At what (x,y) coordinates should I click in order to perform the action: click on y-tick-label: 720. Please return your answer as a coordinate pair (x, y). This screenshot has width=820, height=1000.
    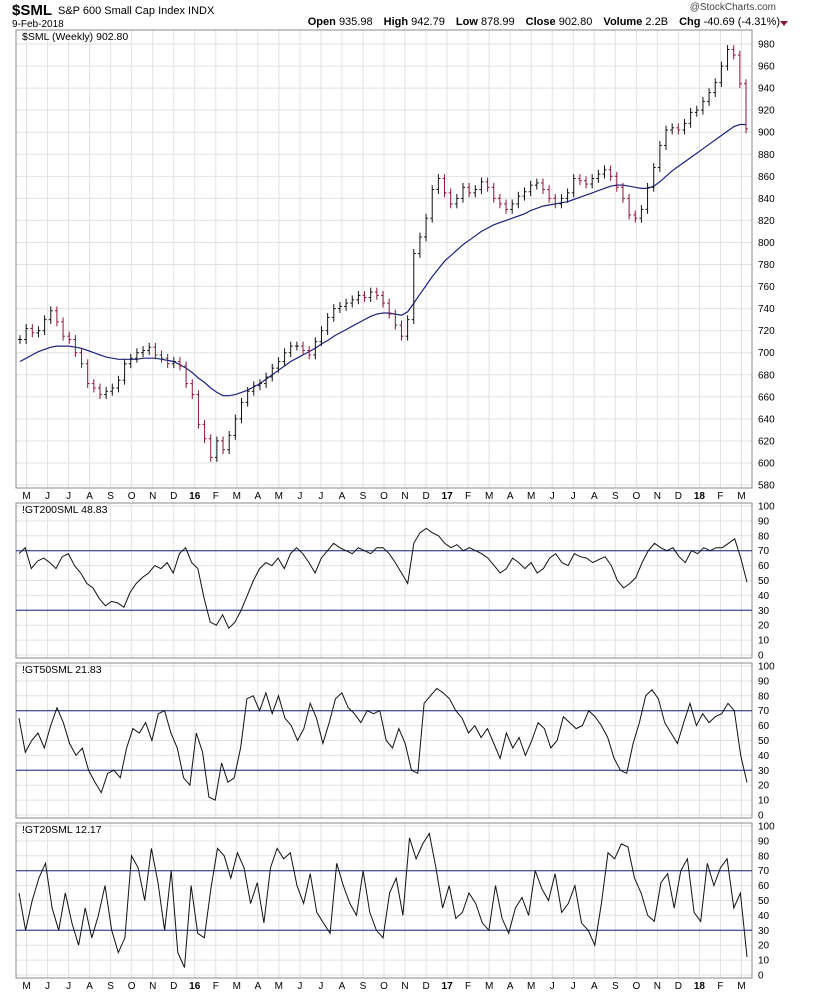
    Looking at the image, I should click on (766, 331).